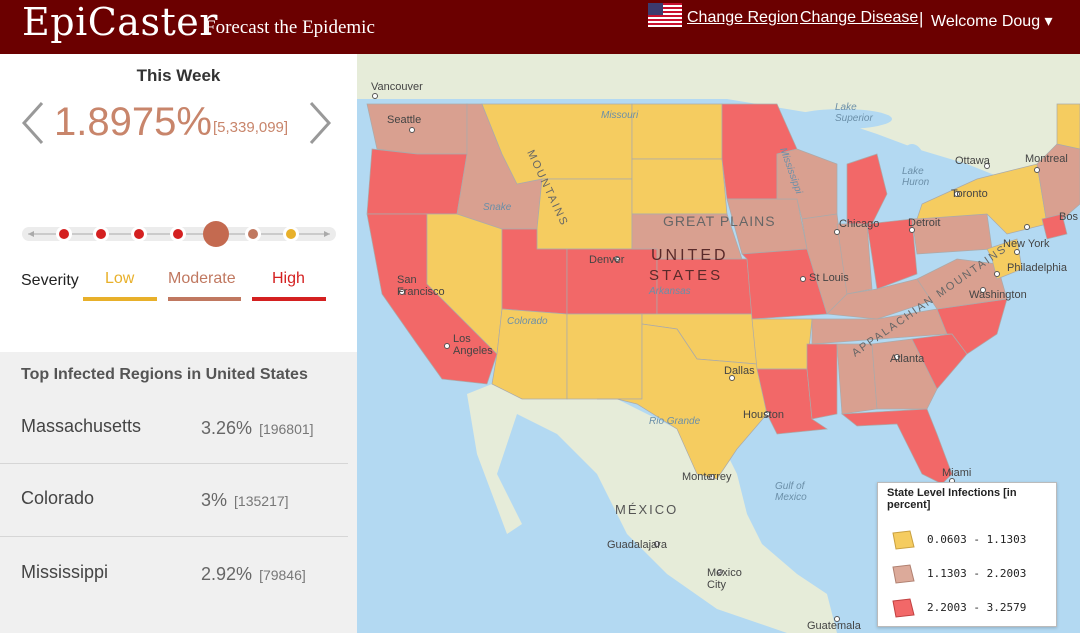 This screenshot has height=633, width=1080. I want to click on map-label: Chicago, so click(859, 224).